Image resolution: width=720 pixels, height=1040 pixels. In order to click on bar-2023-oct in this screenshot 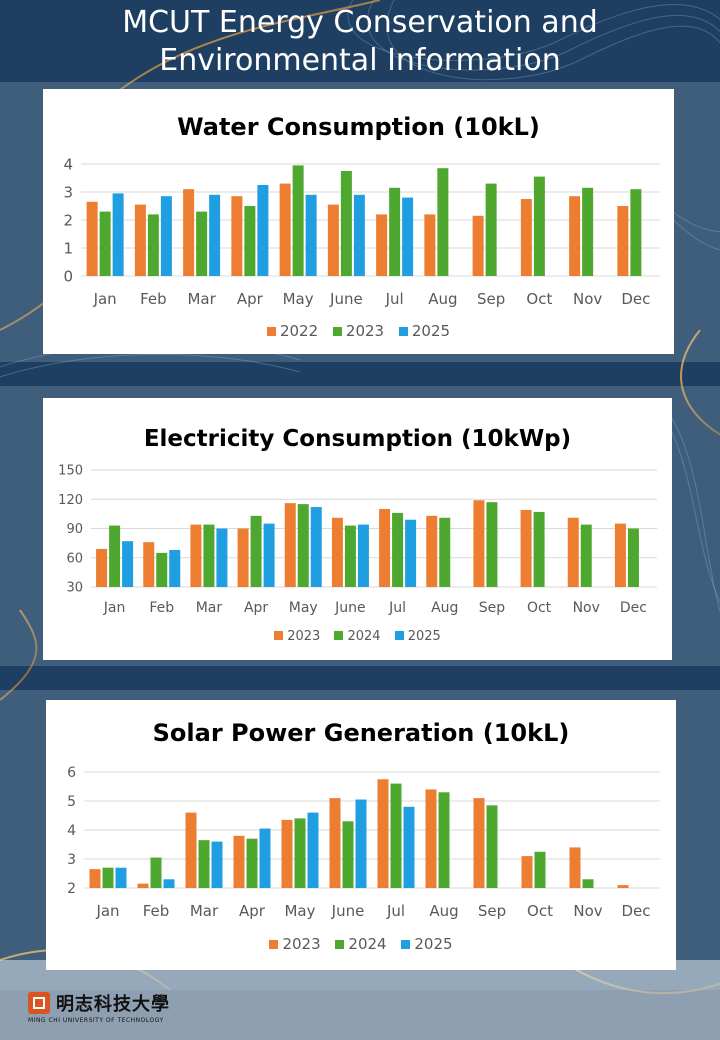, I will do `click(526, 548)`.